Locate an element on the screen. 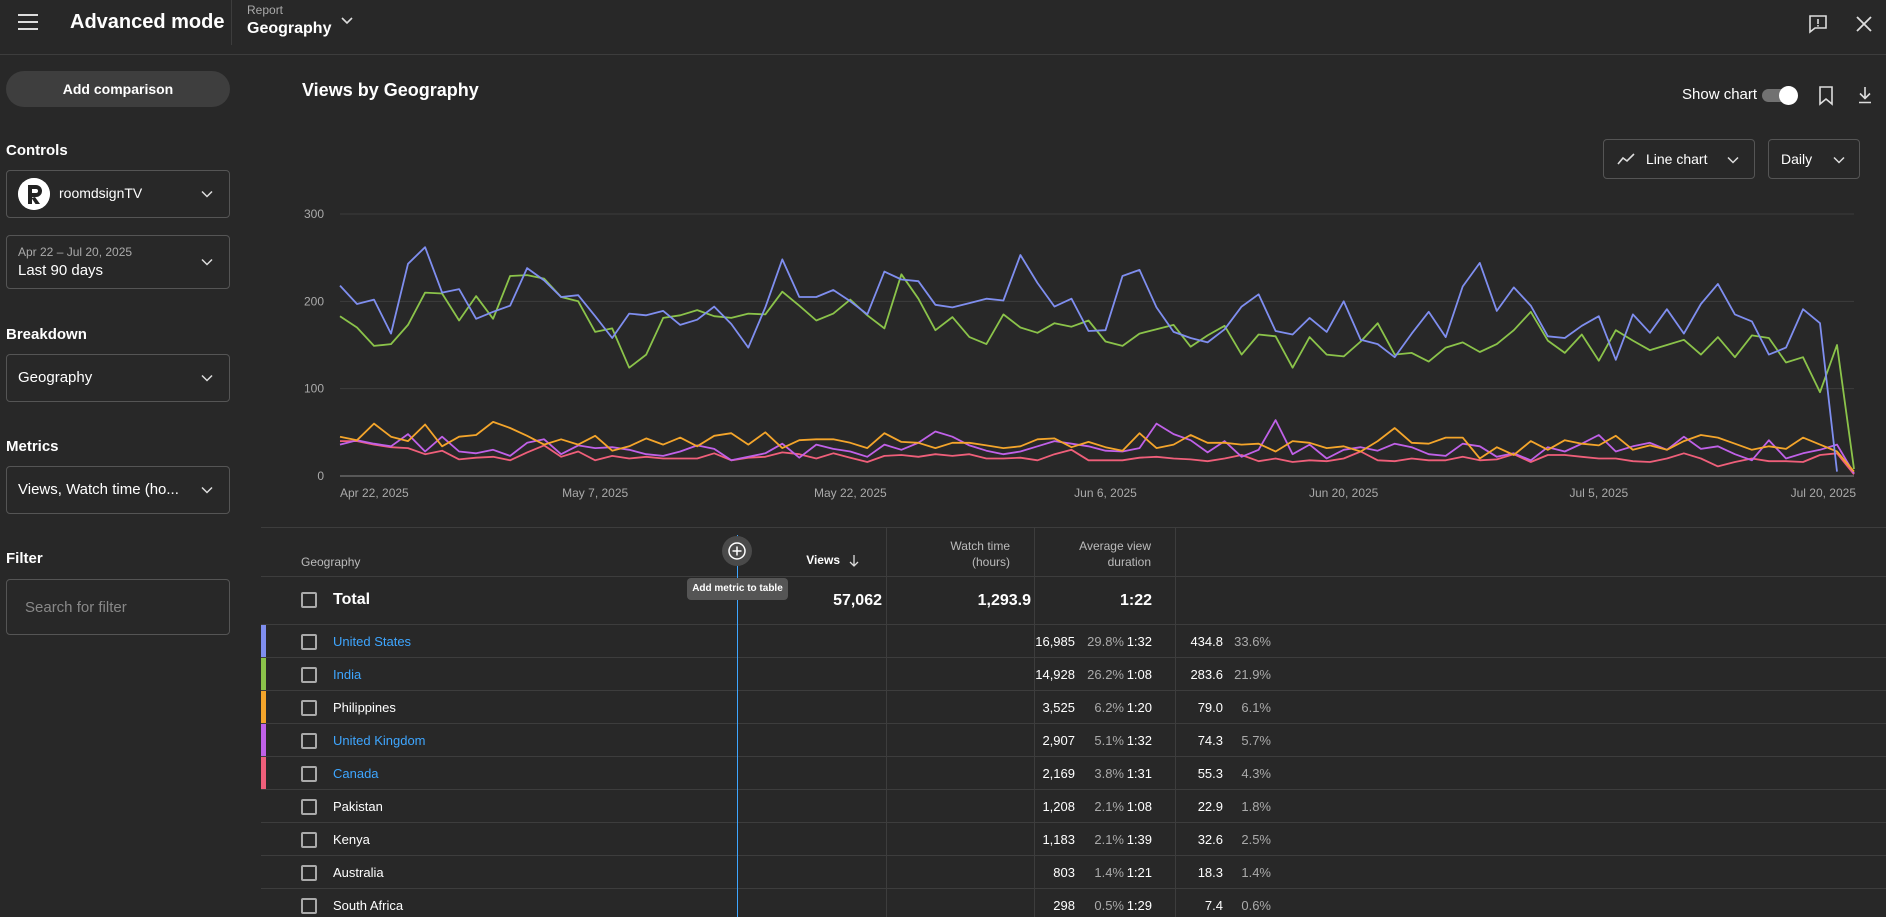 Image resolution: width=1886 pixels, height=917 pixels. avd-column-header: Average view duration is located at coordinates (1095, 554).